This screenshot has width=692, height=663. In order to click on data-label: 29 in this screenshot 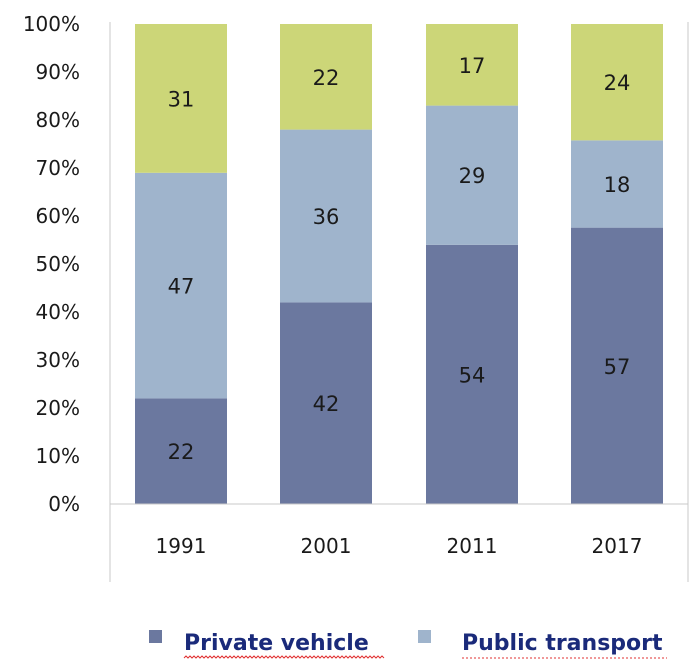, I will do `click(472, 176)`.